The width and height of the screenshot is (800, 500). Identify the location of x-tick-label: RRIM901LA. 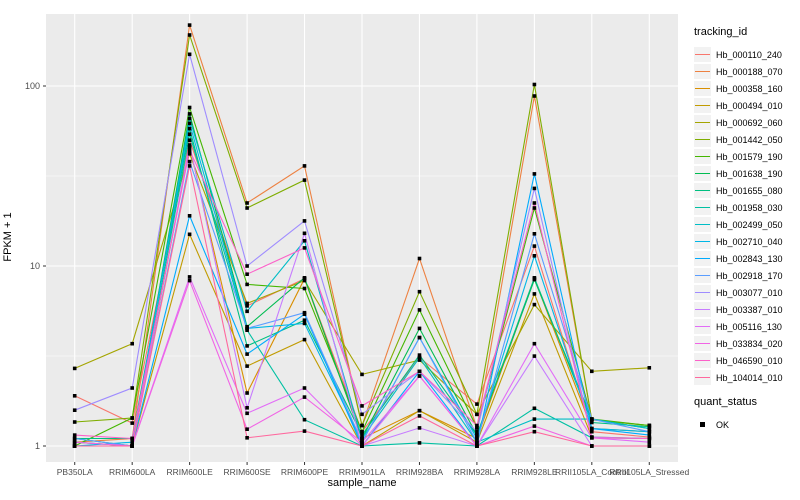
(362, 472).